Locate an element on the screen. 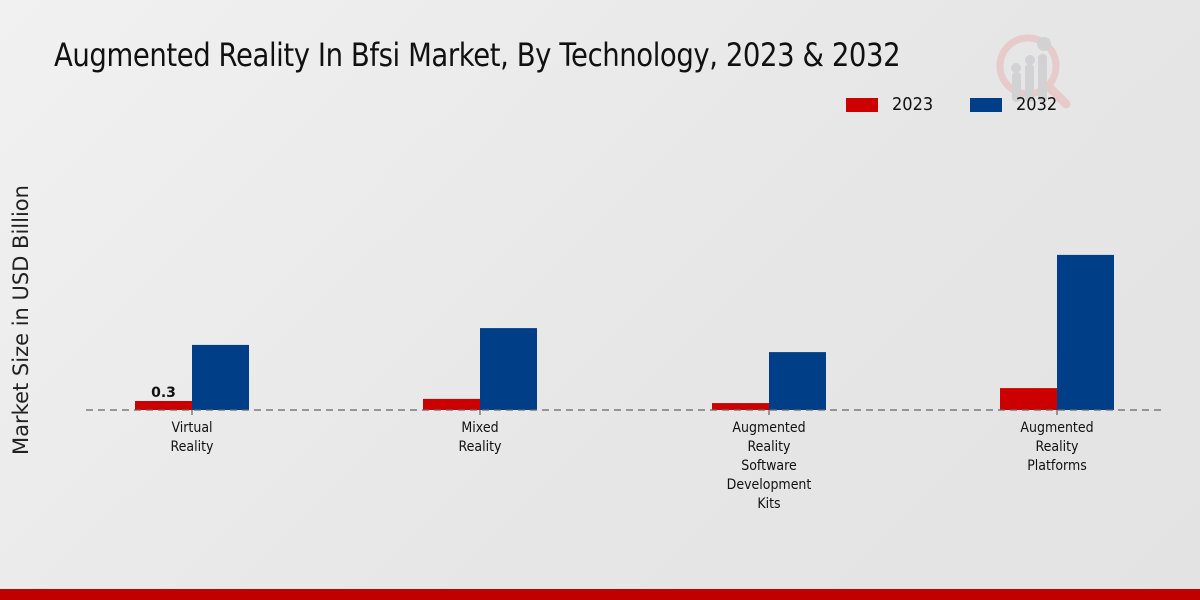 This screenshot has width=1200, height=600. market-research-logo-icon is located at coordinates (1033, 71).